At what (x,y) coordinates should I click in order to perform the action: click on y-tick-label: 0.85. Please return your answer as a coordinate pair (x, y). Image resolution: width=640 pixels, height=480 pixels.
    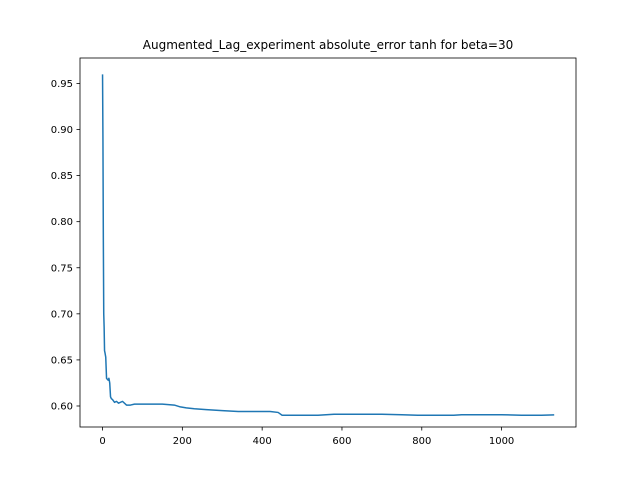
    Looking at the image, I should click on (62, 176).